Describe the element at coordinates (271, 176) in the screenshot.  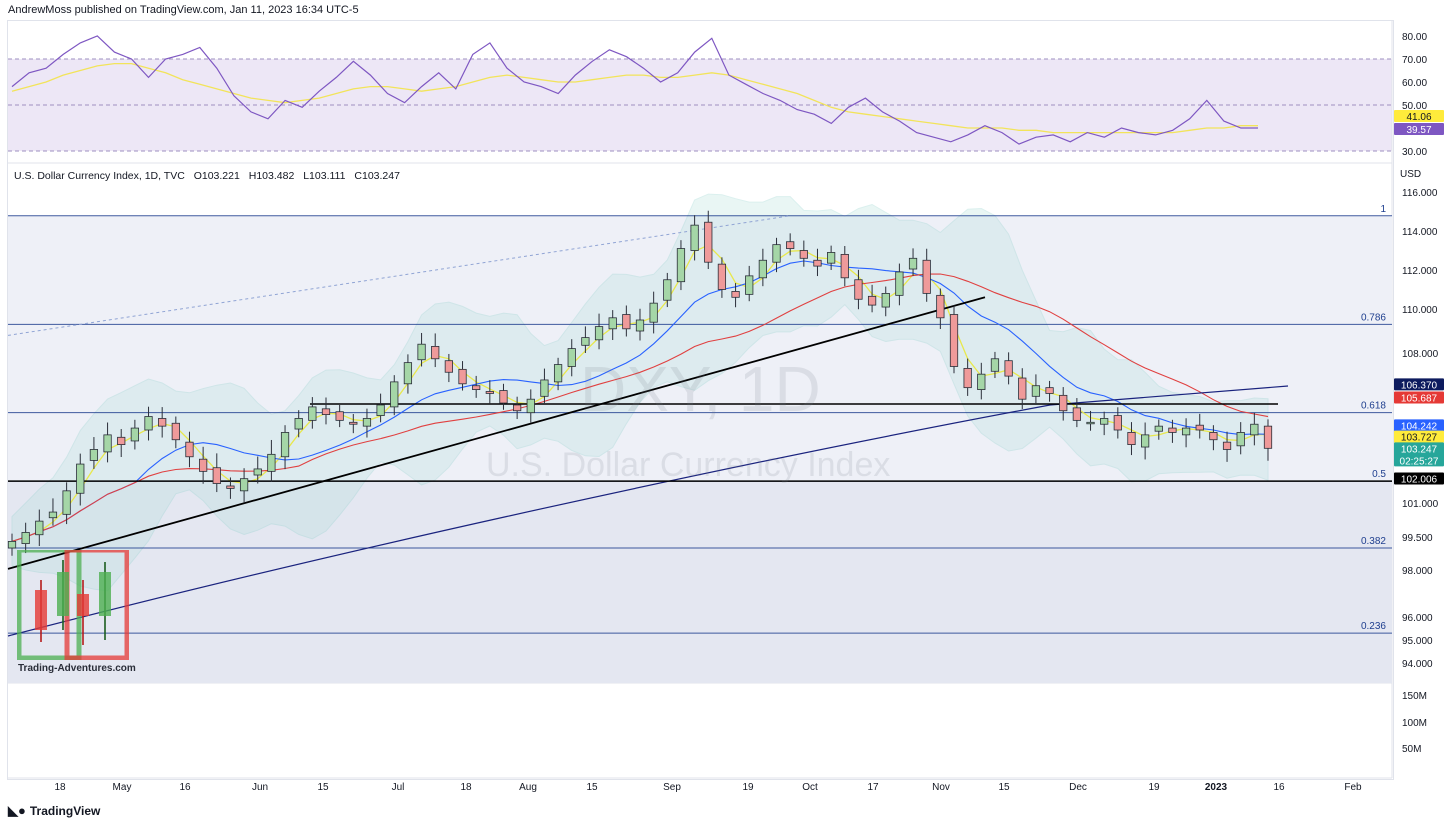
I see `legend-high: H103.482` at that location.